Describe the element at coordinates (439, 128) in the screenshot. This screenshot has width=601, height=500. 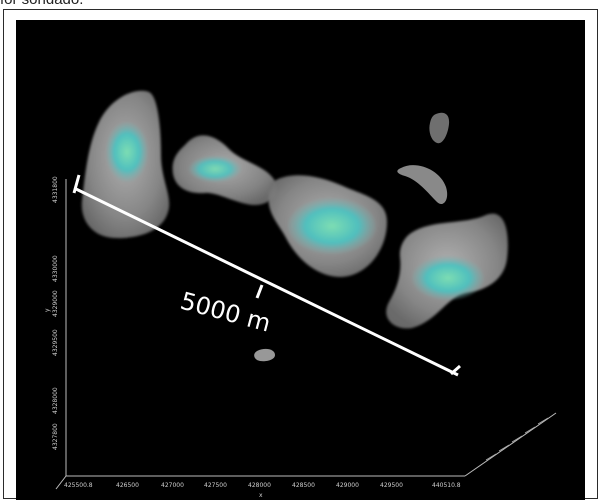
I see `ore-fragment-top-right` at that location.